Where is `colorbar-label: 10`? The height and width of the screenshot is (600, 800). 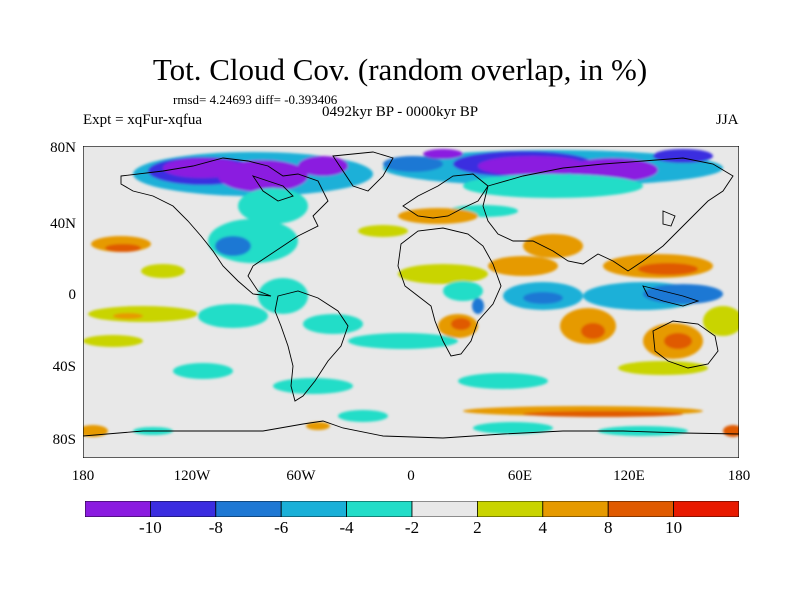
colorbar-label: 10 is located at coordinates (674, 527).